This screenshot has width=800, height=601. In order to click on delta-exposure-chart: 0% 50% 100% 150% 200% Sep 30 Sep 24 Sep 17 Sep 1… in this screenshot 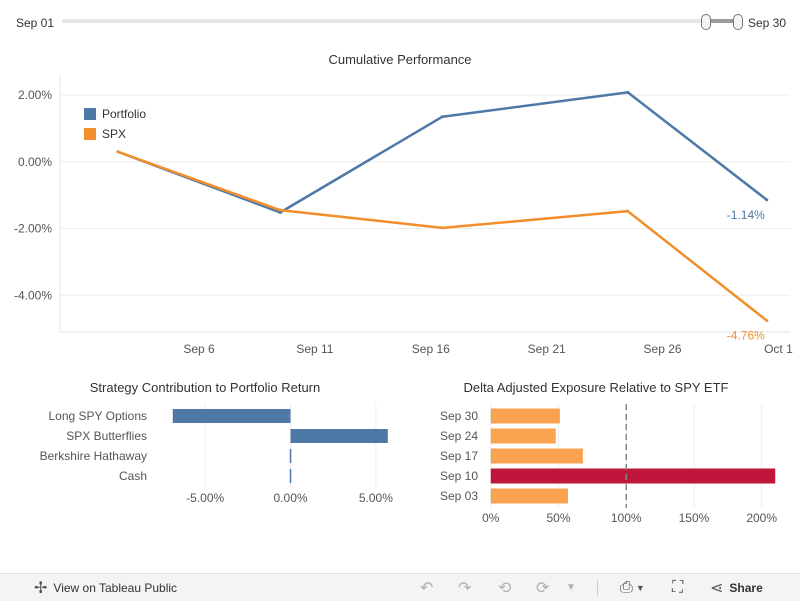, I will do `click(608, 464)`.